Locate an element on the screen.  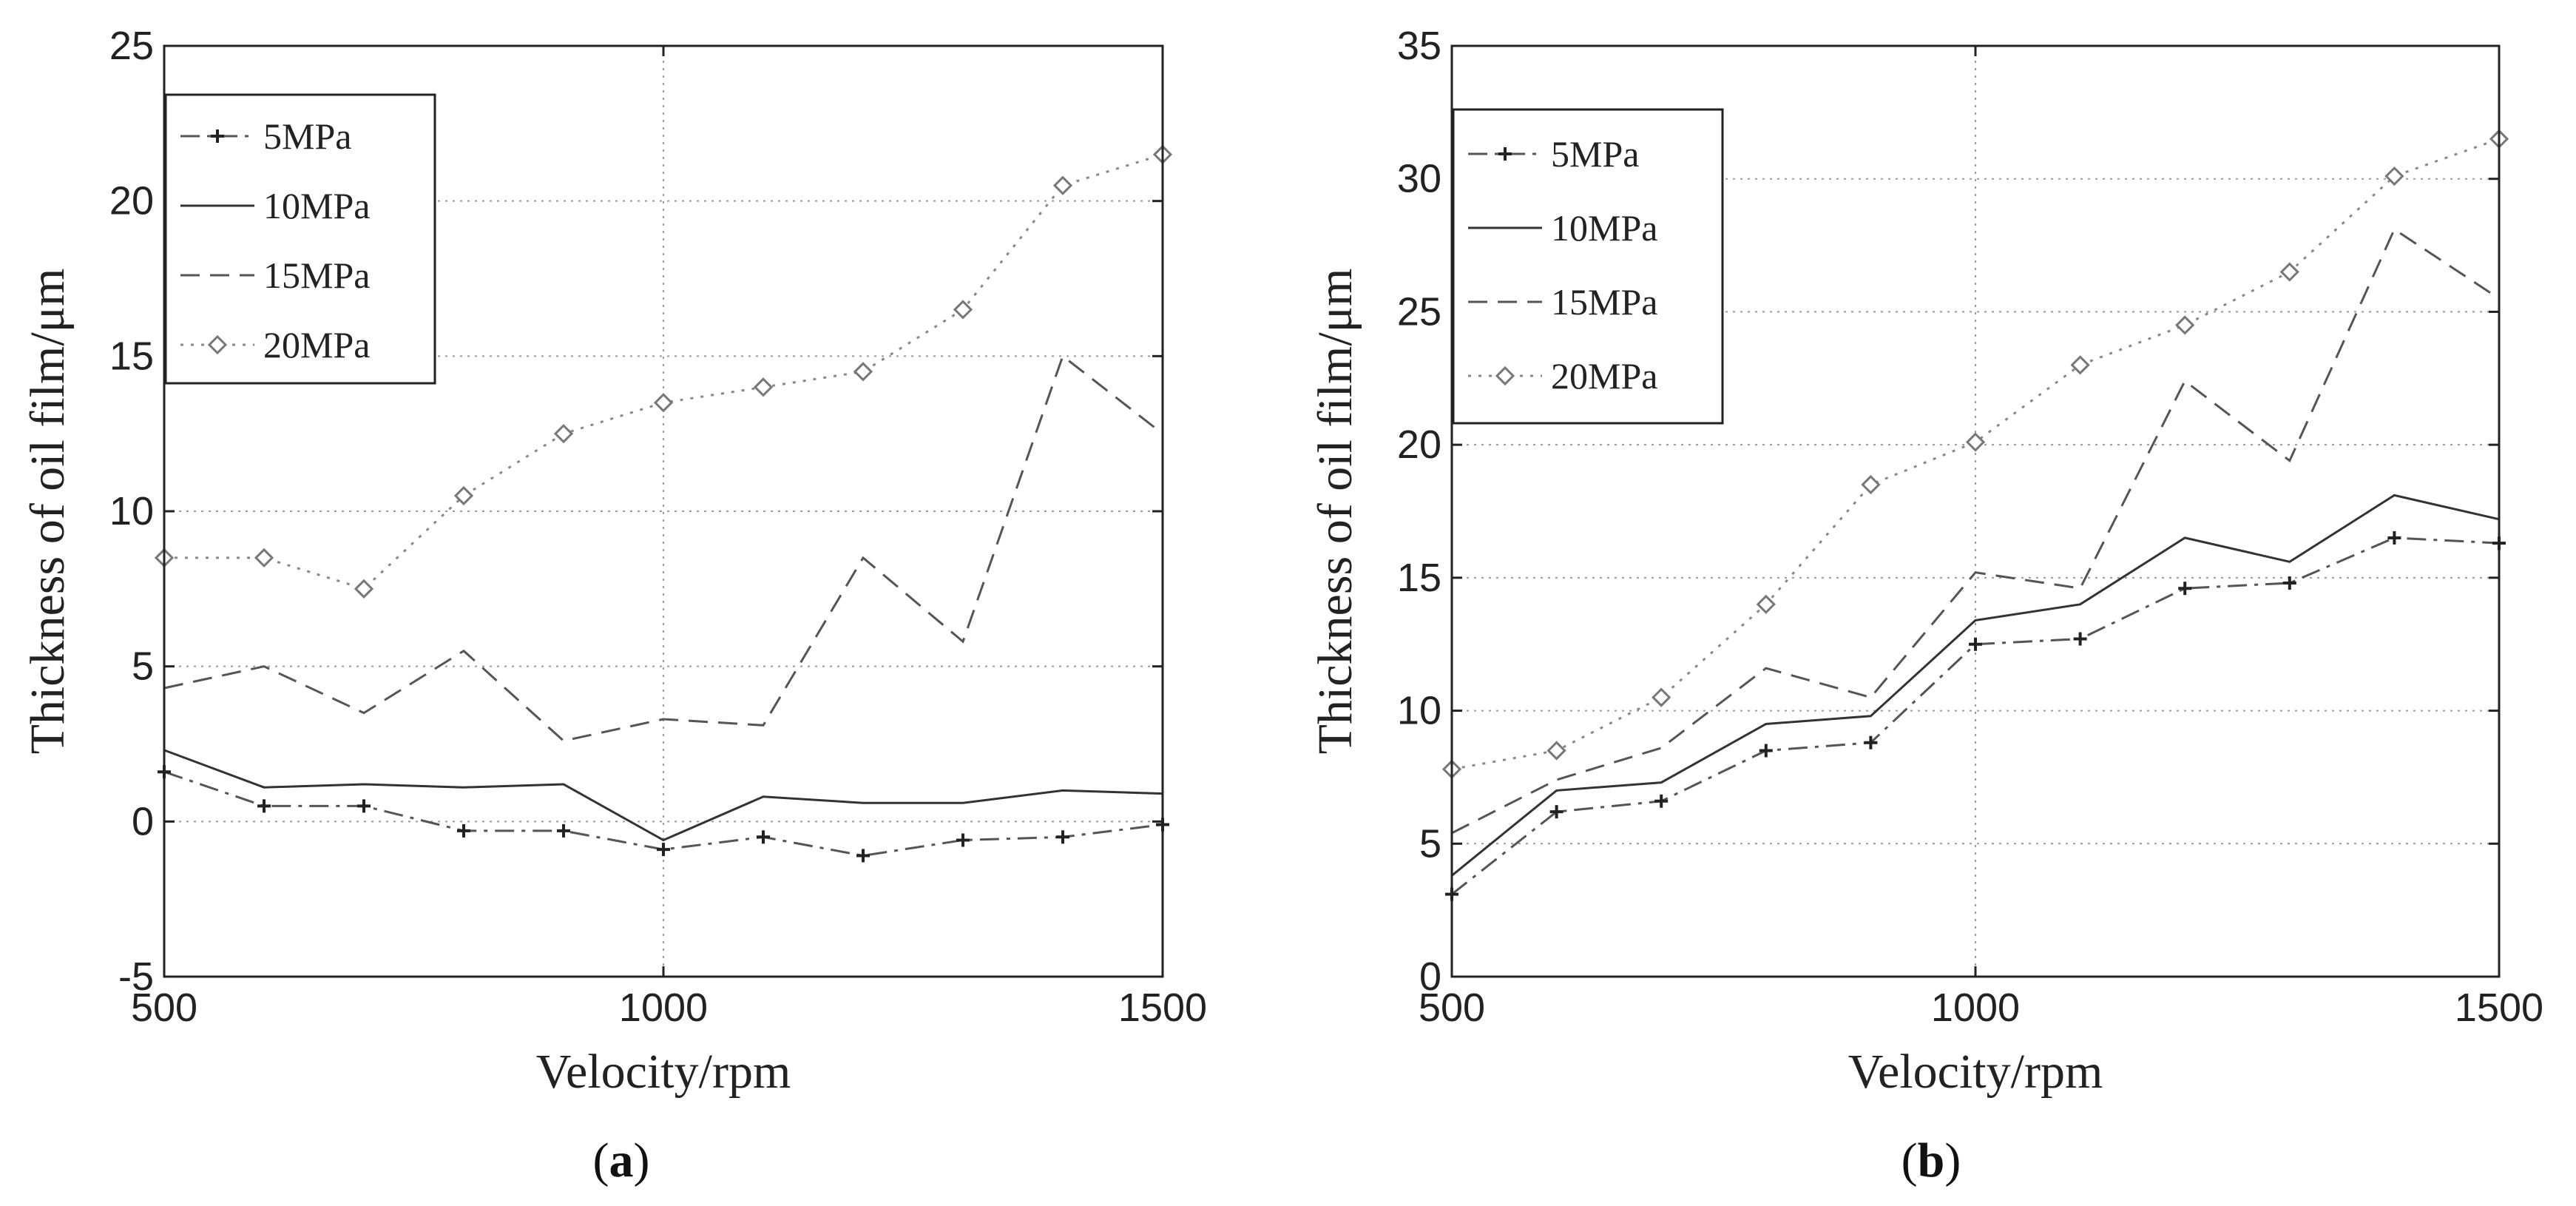
y-tick-label: 30 is located at coordinates (1419, 179).